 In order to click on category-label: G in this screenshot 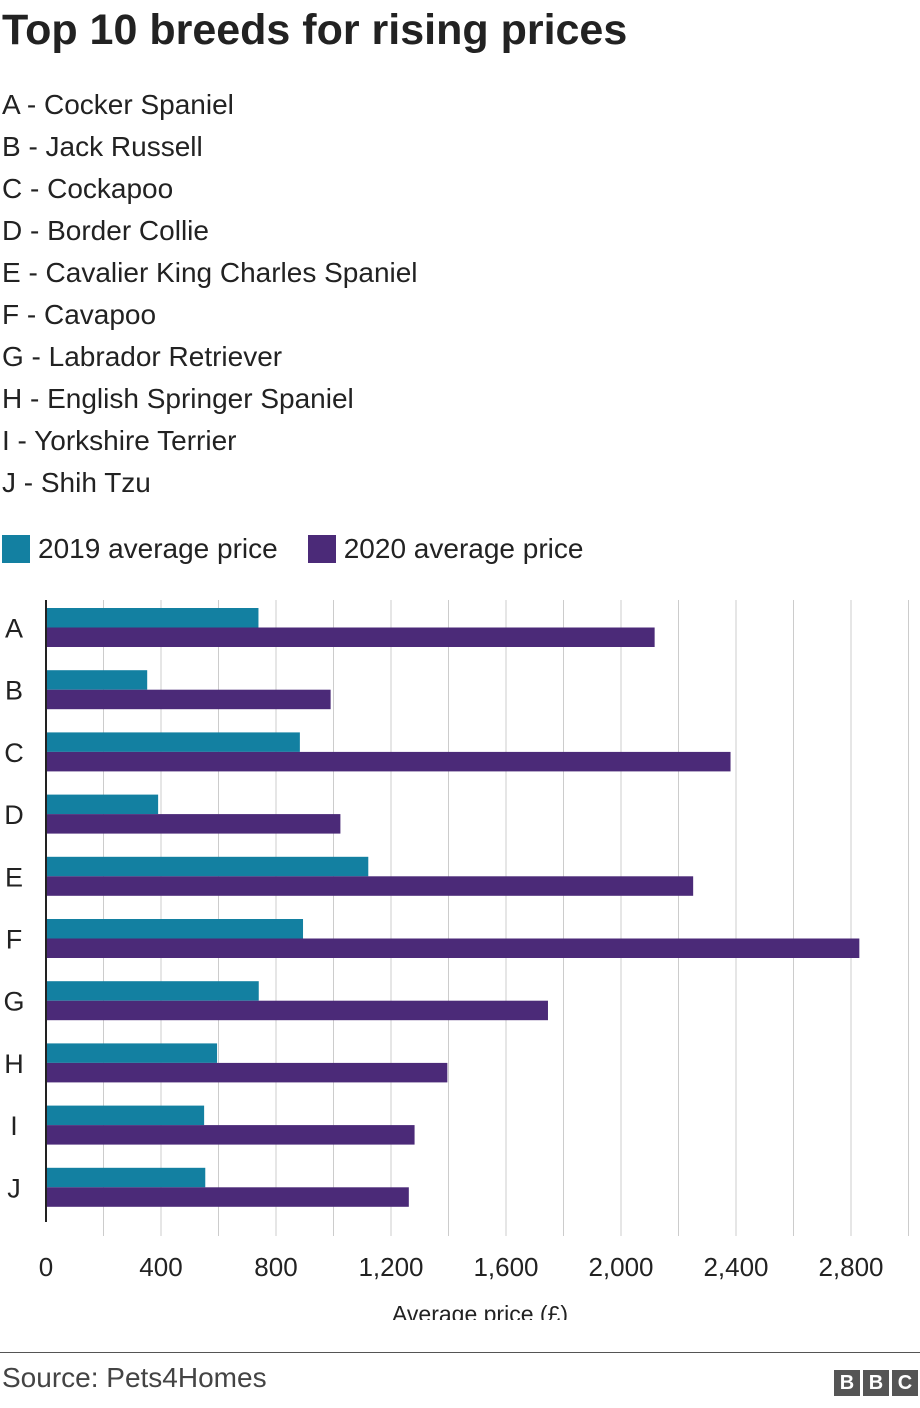, I will do `click(13, 1002)`.